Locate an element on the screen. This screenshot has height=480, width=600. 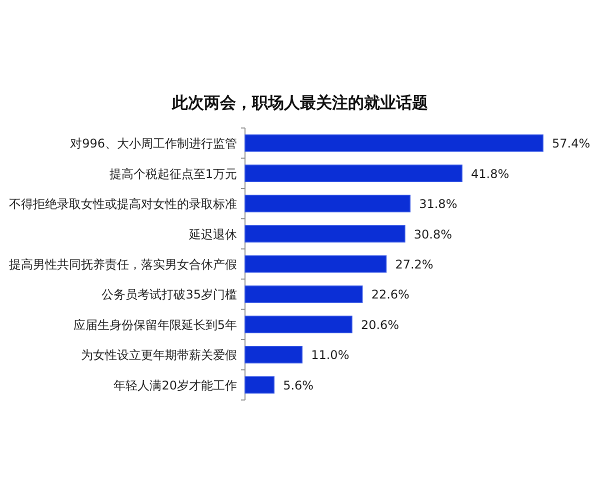
data-label: 11.0% is located at coordinates (330, 355).